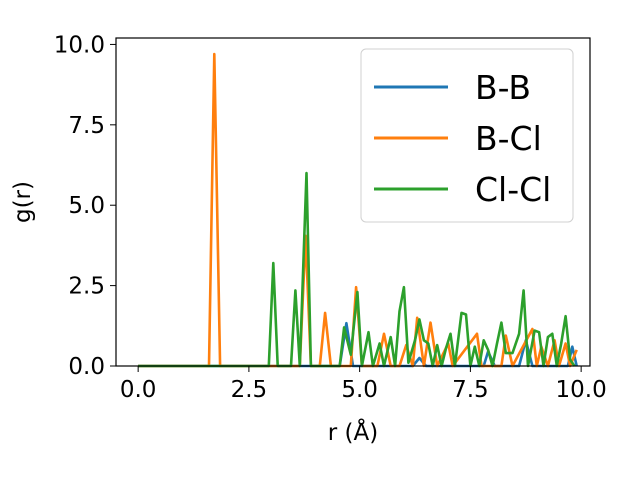 This screenshot has height=480, width=640. I want to click on y-tick-label: 10.0, so click(79, 45).